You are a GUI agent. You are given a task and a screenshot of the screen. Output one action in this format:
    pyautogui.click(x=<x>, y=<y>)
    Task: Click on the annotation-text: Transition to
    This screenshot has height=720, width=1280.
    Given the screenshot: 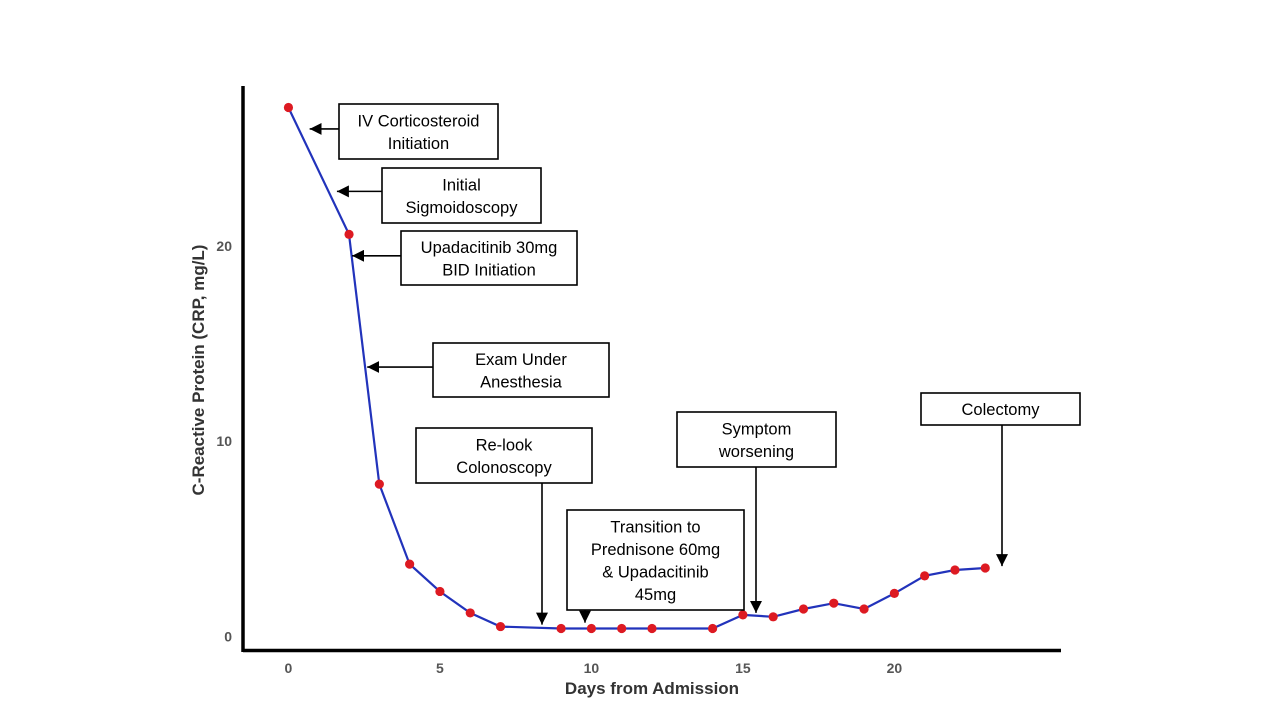 What is the action you would take?
    pyautogui.click(x=655, y=527)
    